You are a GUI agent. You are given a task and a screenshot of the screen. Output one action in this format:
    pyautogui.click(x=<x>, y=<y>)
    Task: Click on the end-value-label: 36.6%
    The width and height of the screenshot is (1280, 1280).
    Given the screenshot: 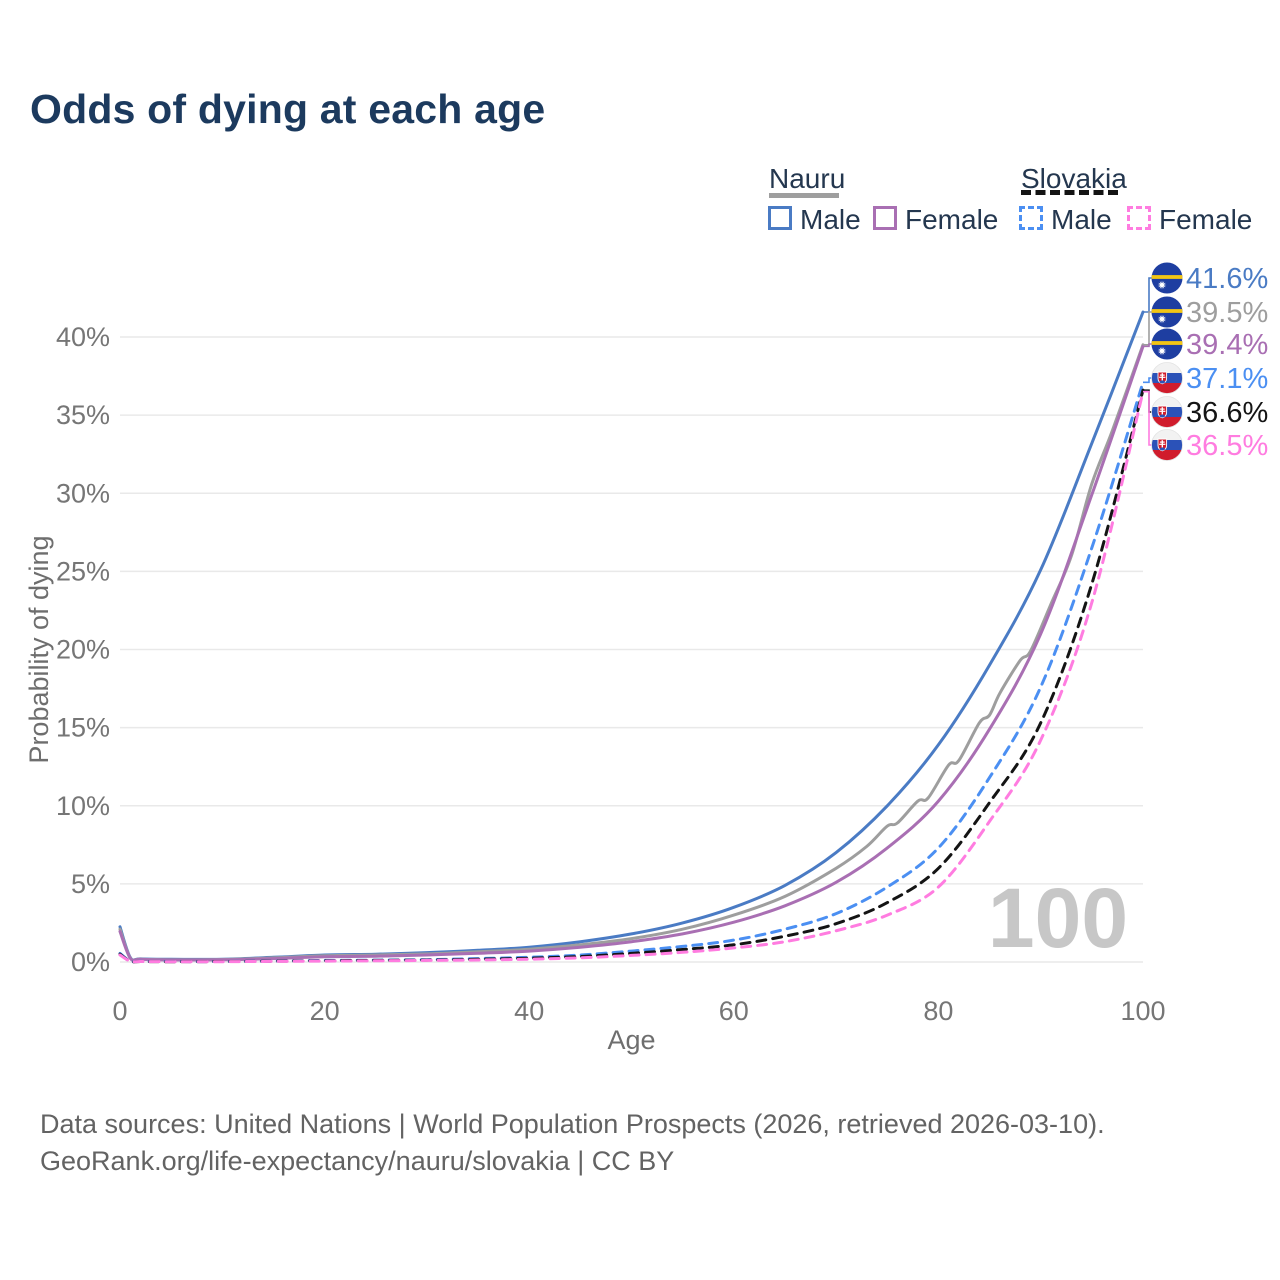 What is the action you would take?
    pyautogui.click(x=1227, y=413)
    